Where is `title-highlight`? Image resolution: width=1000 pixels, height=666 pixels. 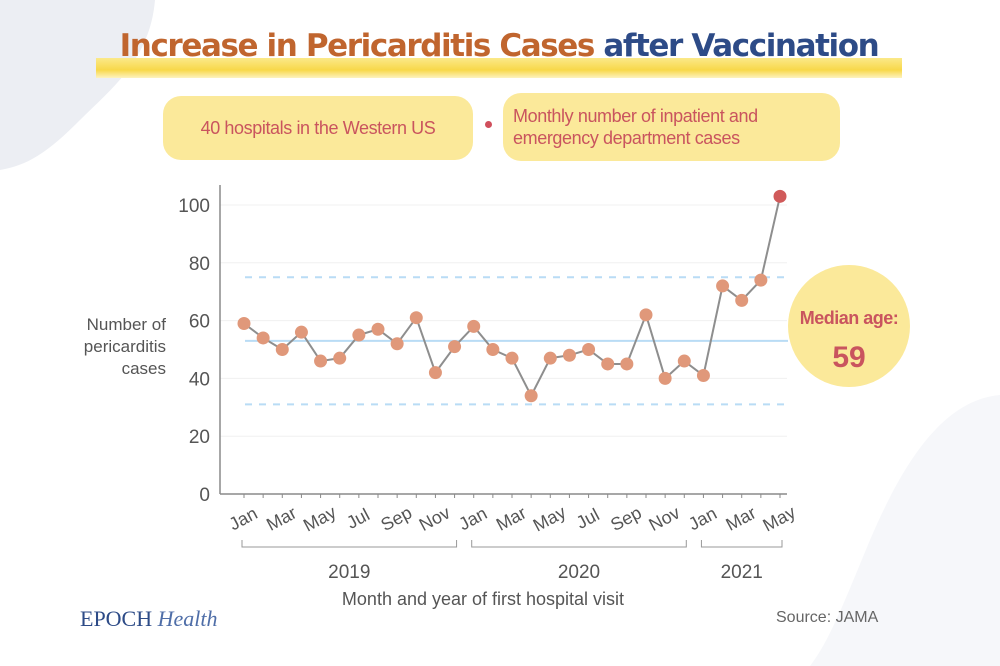
title-highlight is located at coordinates (499, 68).